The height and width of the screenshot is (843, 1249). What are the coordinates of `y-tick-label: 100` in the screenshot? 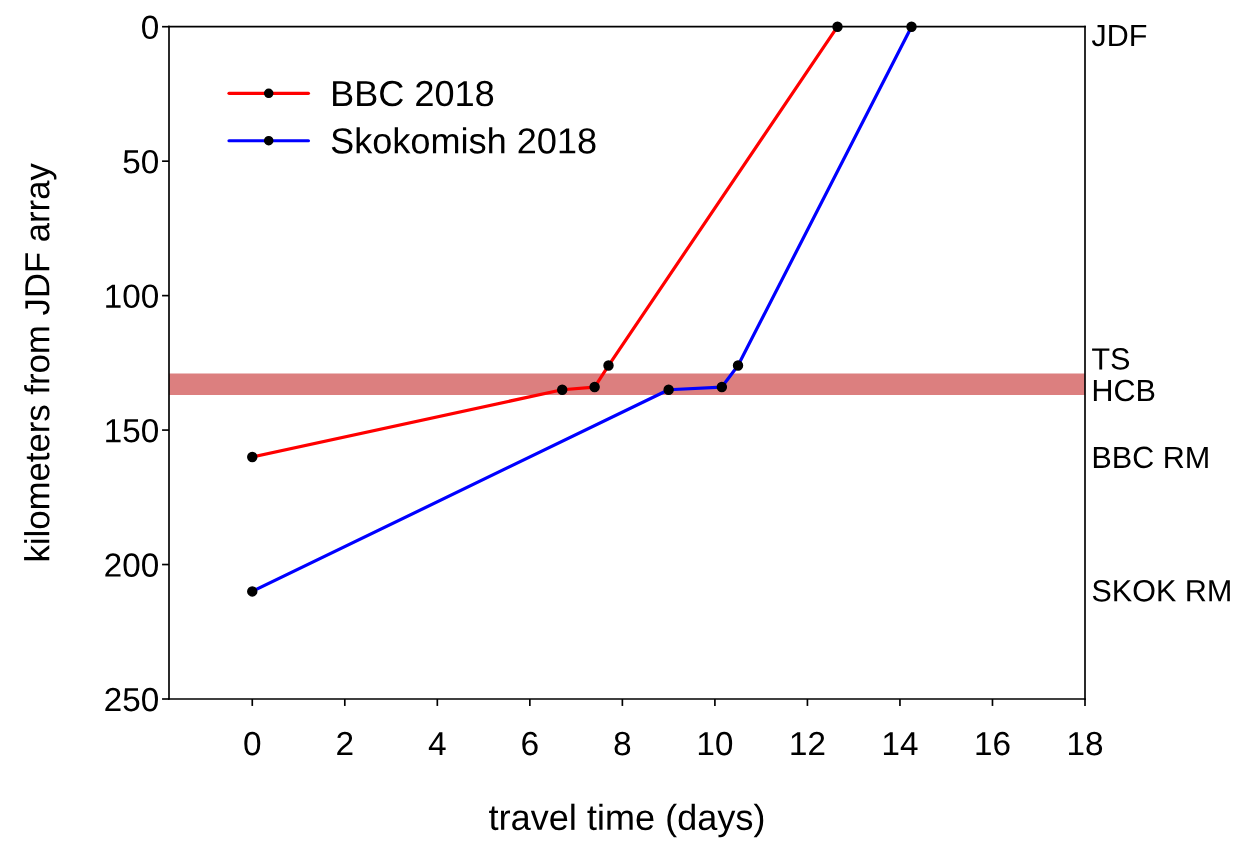 It's located at (132, 296).